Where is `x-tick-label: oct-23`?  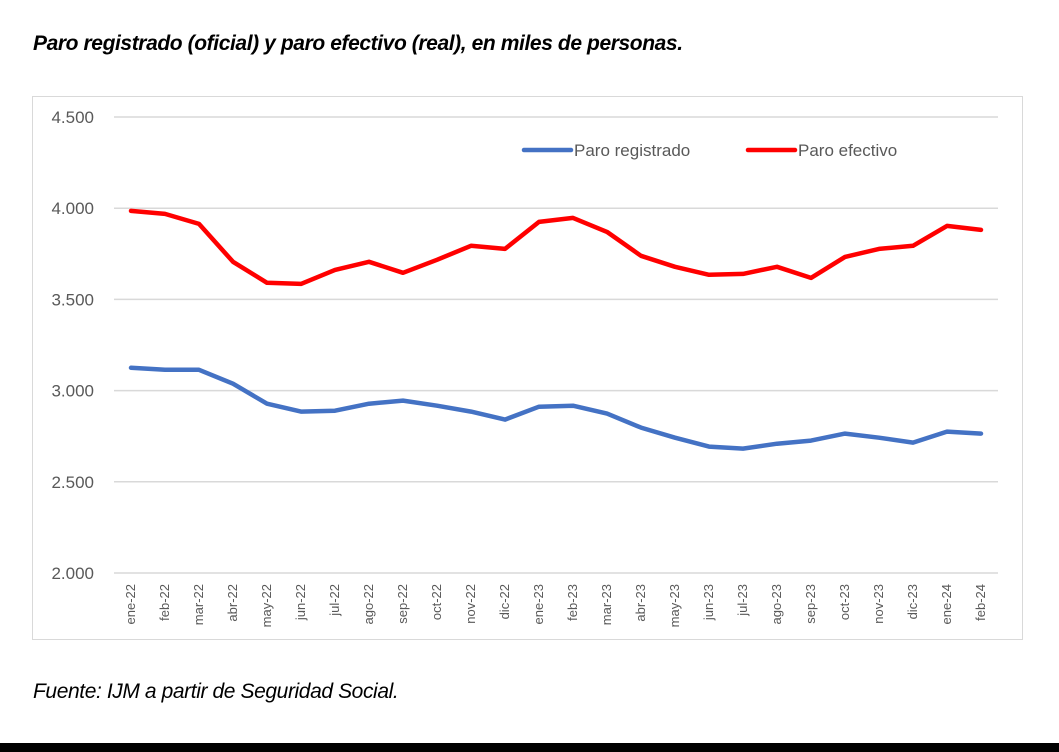
x-tick-label: oct-23 is located at coordinates (844, 602).